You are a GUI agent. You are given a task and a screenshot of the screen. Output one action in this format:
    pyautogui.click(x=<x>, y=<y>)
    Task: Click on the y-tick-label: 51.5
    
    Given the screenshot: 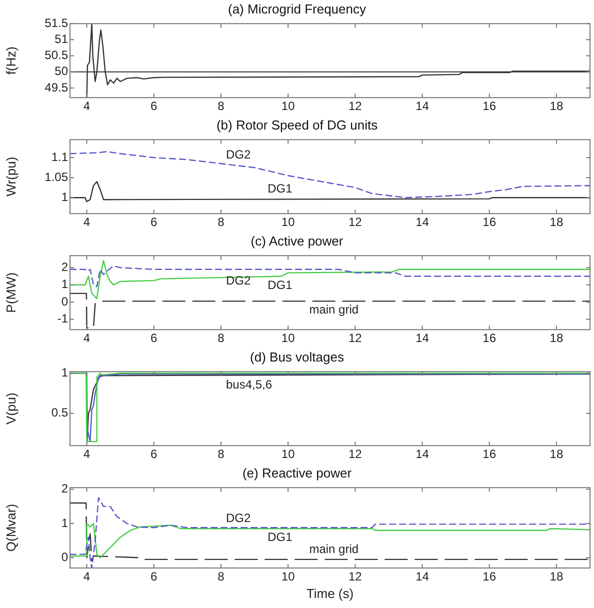 What is the action you would take?
    pyautogui.click(x=56, y=23)
    